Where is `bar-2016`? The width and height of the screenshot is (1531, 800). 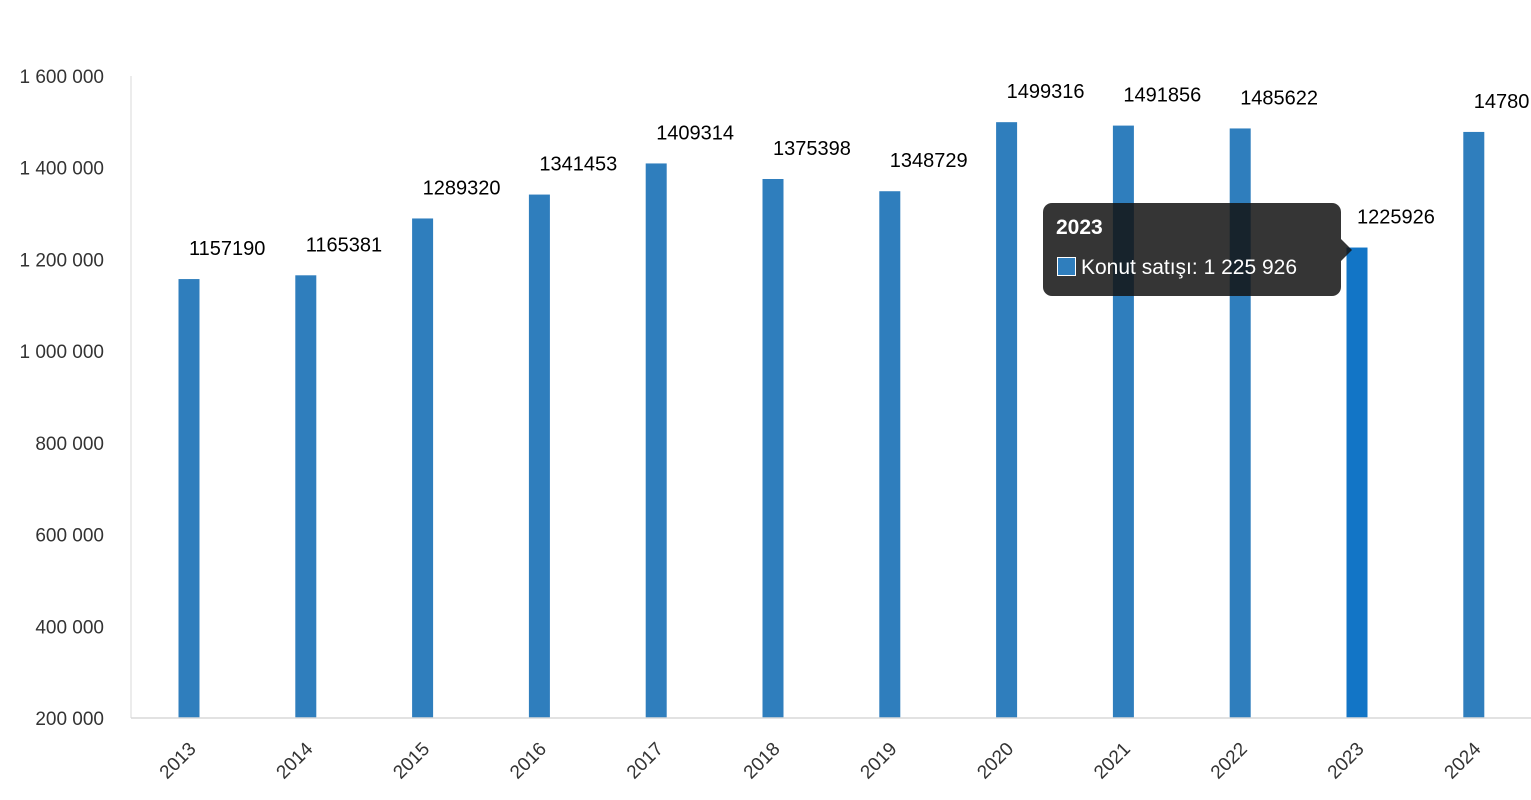 bar-2016 is located at coordinates (539, 456).